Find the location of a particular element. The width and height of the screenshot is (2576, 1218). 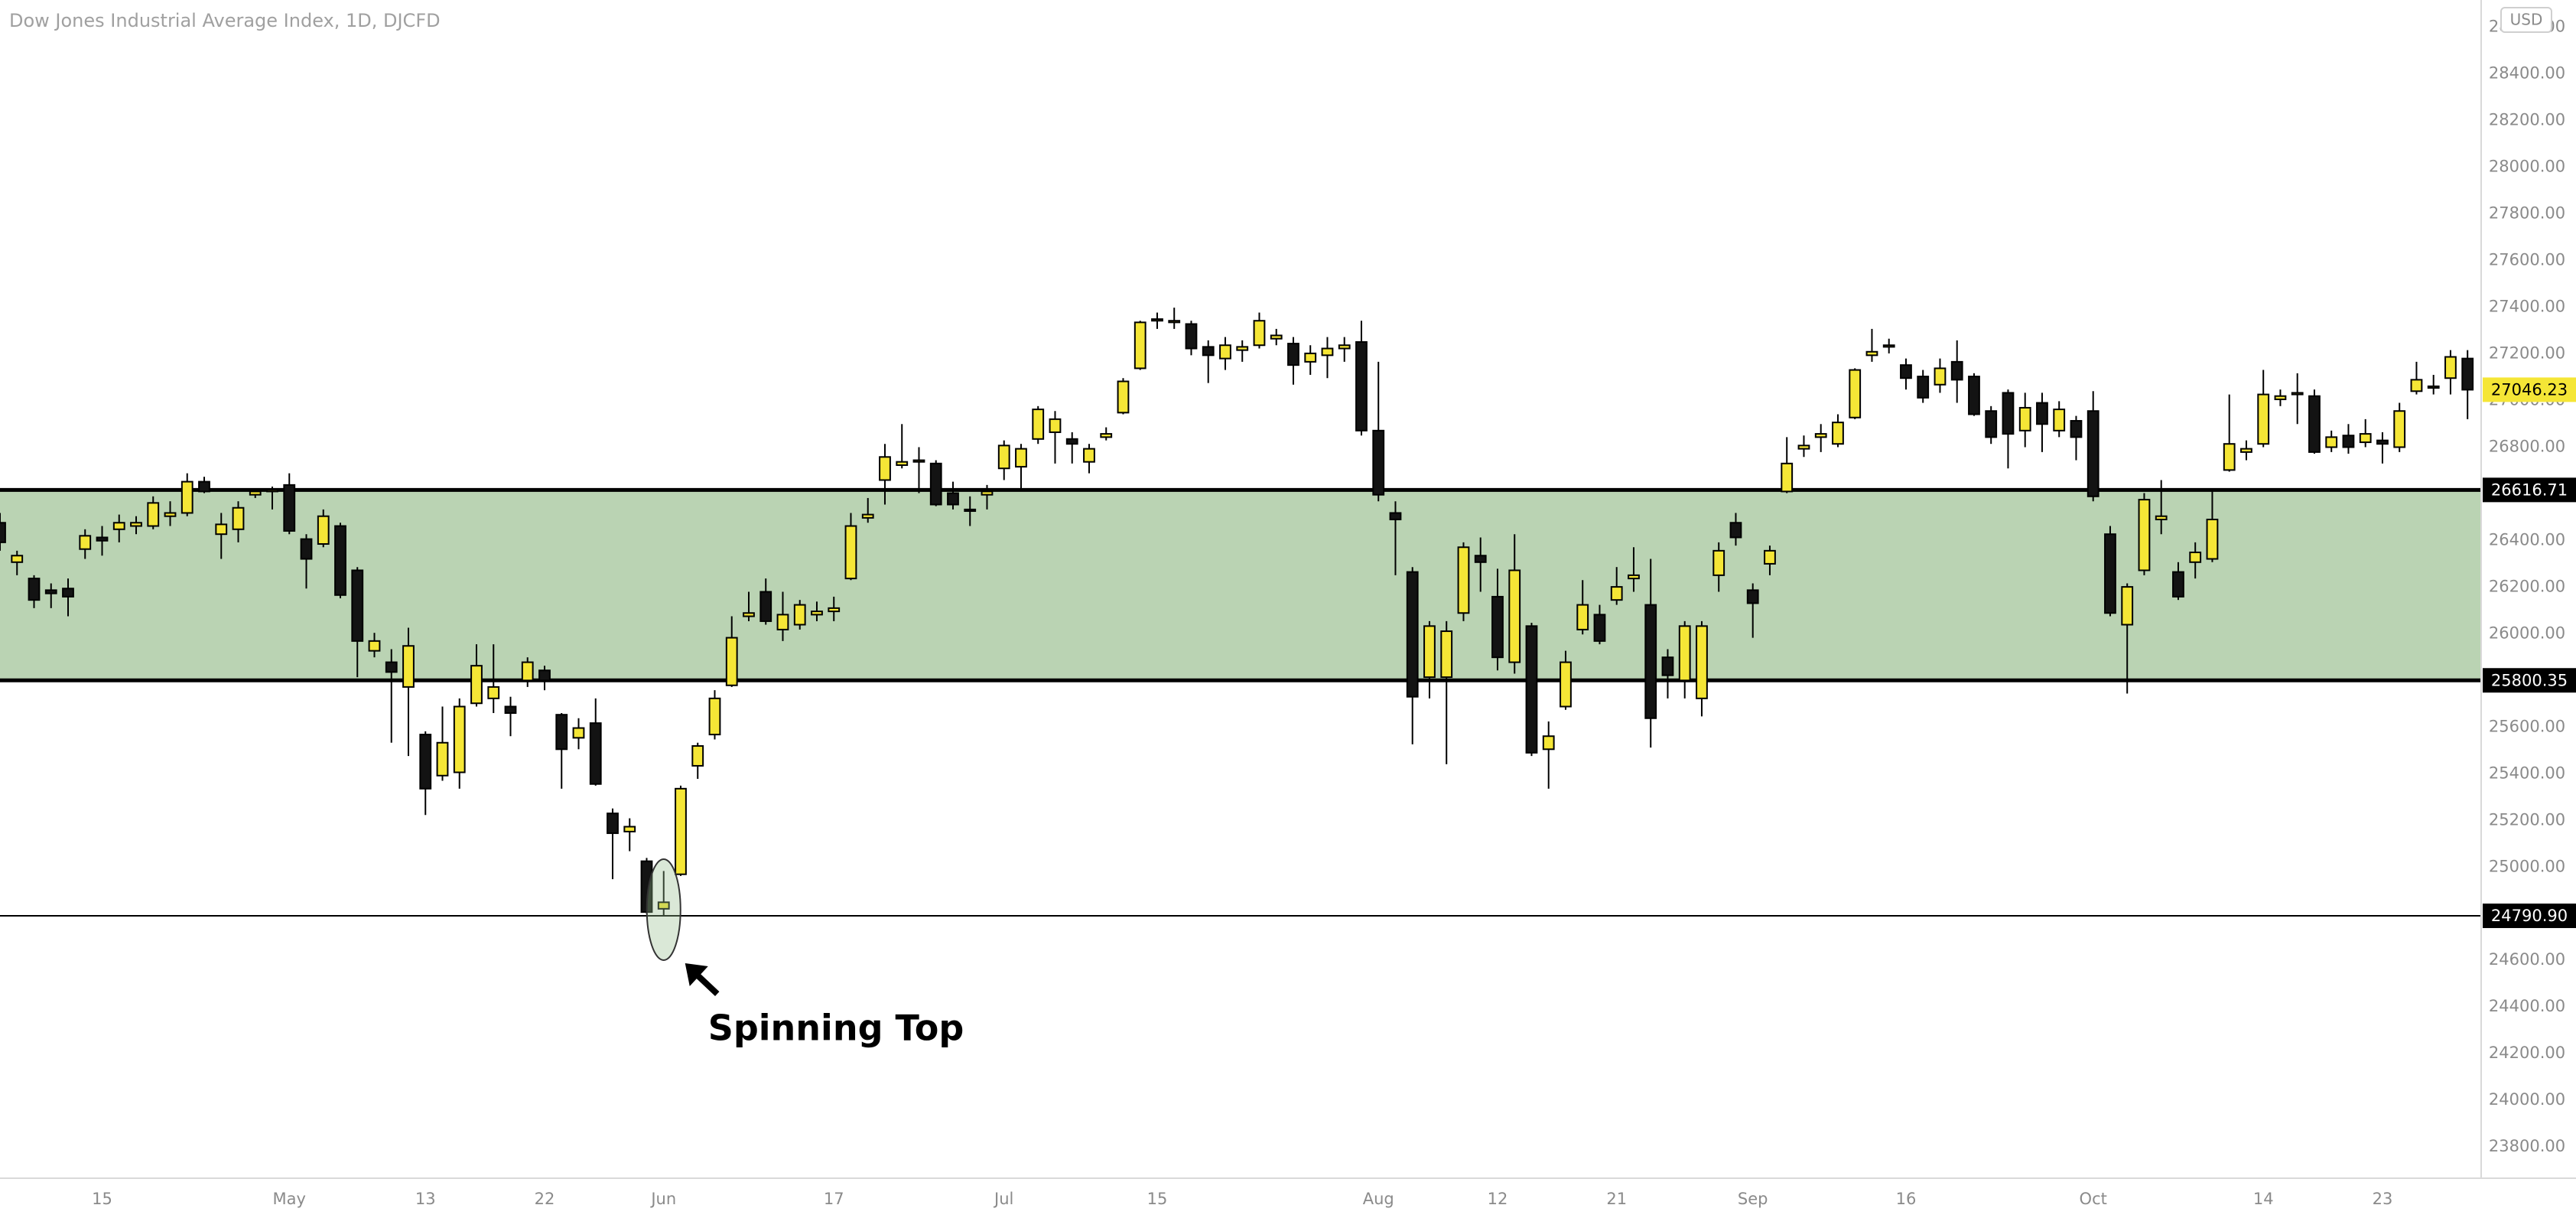

currency-badge is located at coordinates (2526, 20).